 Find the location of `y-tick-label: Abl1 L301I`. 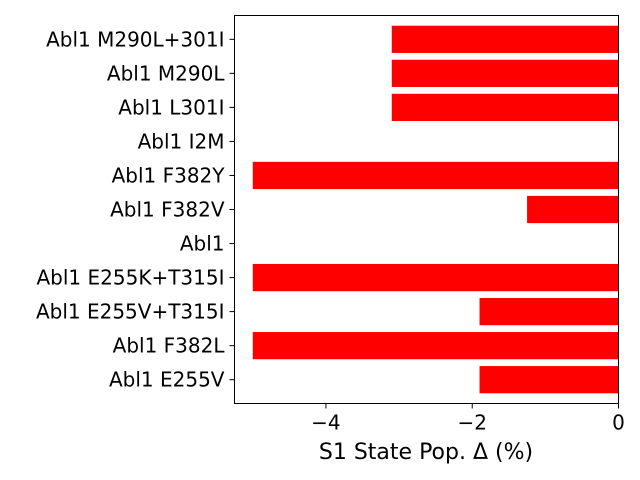

y-tick-label: Abl1 L301I is located at coordinates (171, 107).